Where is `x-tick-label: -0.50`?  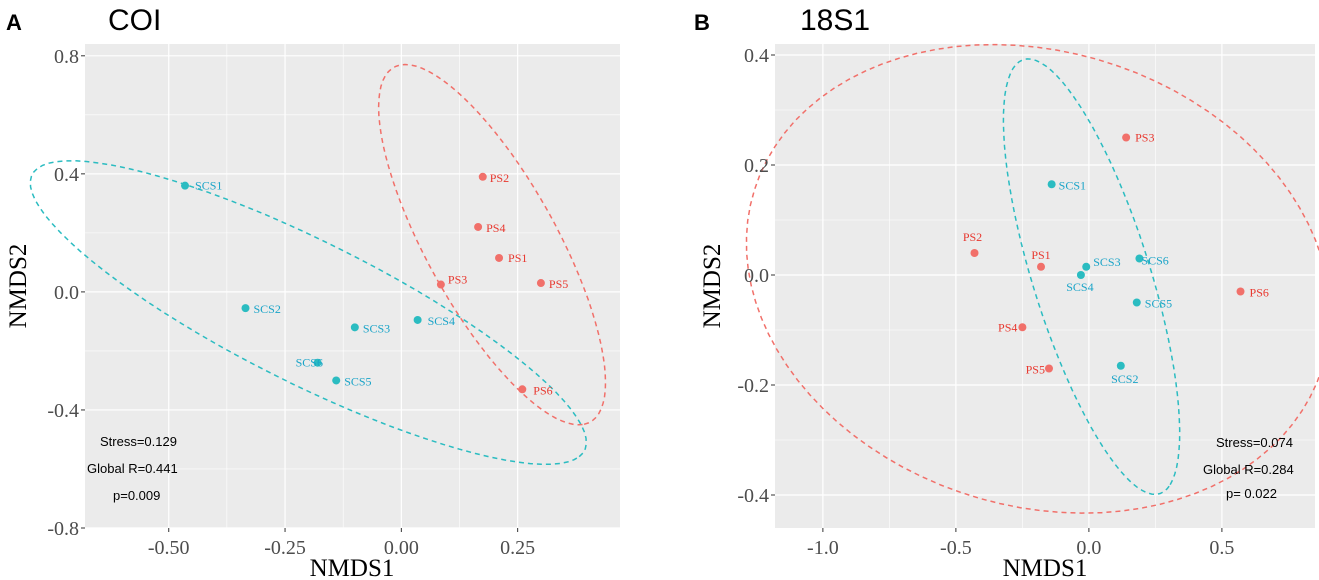 x-tick-label: -0.50 is located at coordinates (169, 548).